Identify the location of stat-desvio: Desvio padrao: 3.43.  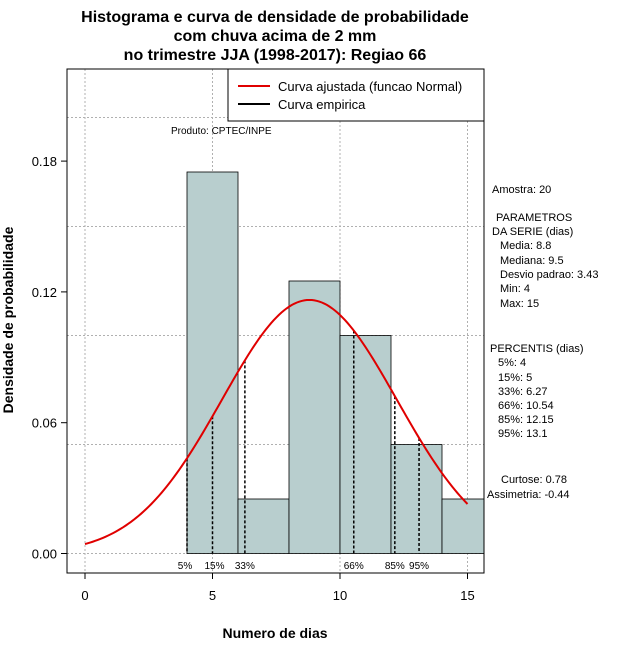
(549, 275).